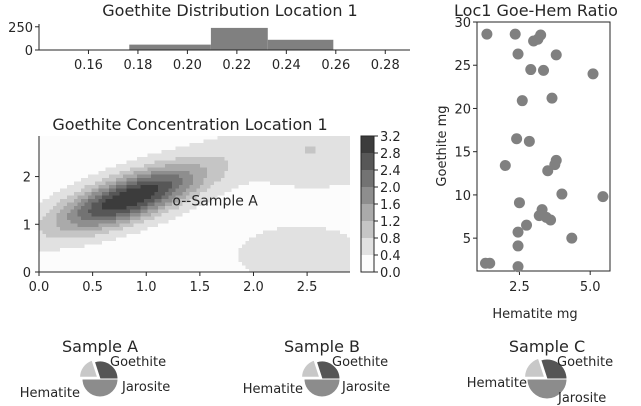  What do you see at coordinates (367, 144) in the screenshot?
I see `colorbar-segment` at bounding box center [367, 144].